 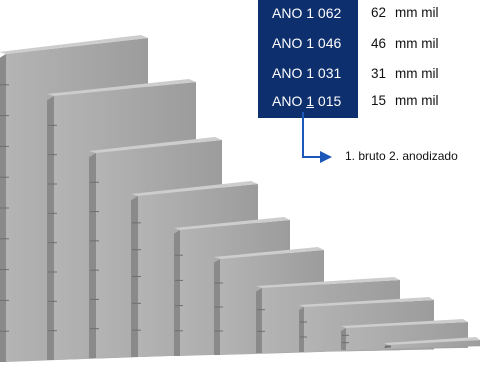 I want to click on size-value: 15, so click(x=379, y=100).